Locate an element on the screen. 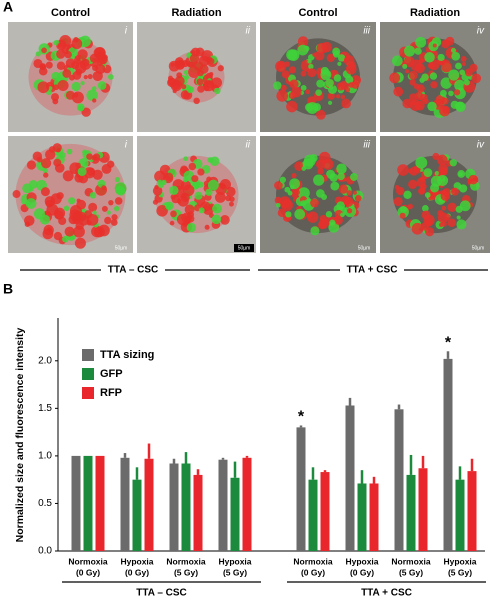  image-label: ii is located at coordinates (248, 31).